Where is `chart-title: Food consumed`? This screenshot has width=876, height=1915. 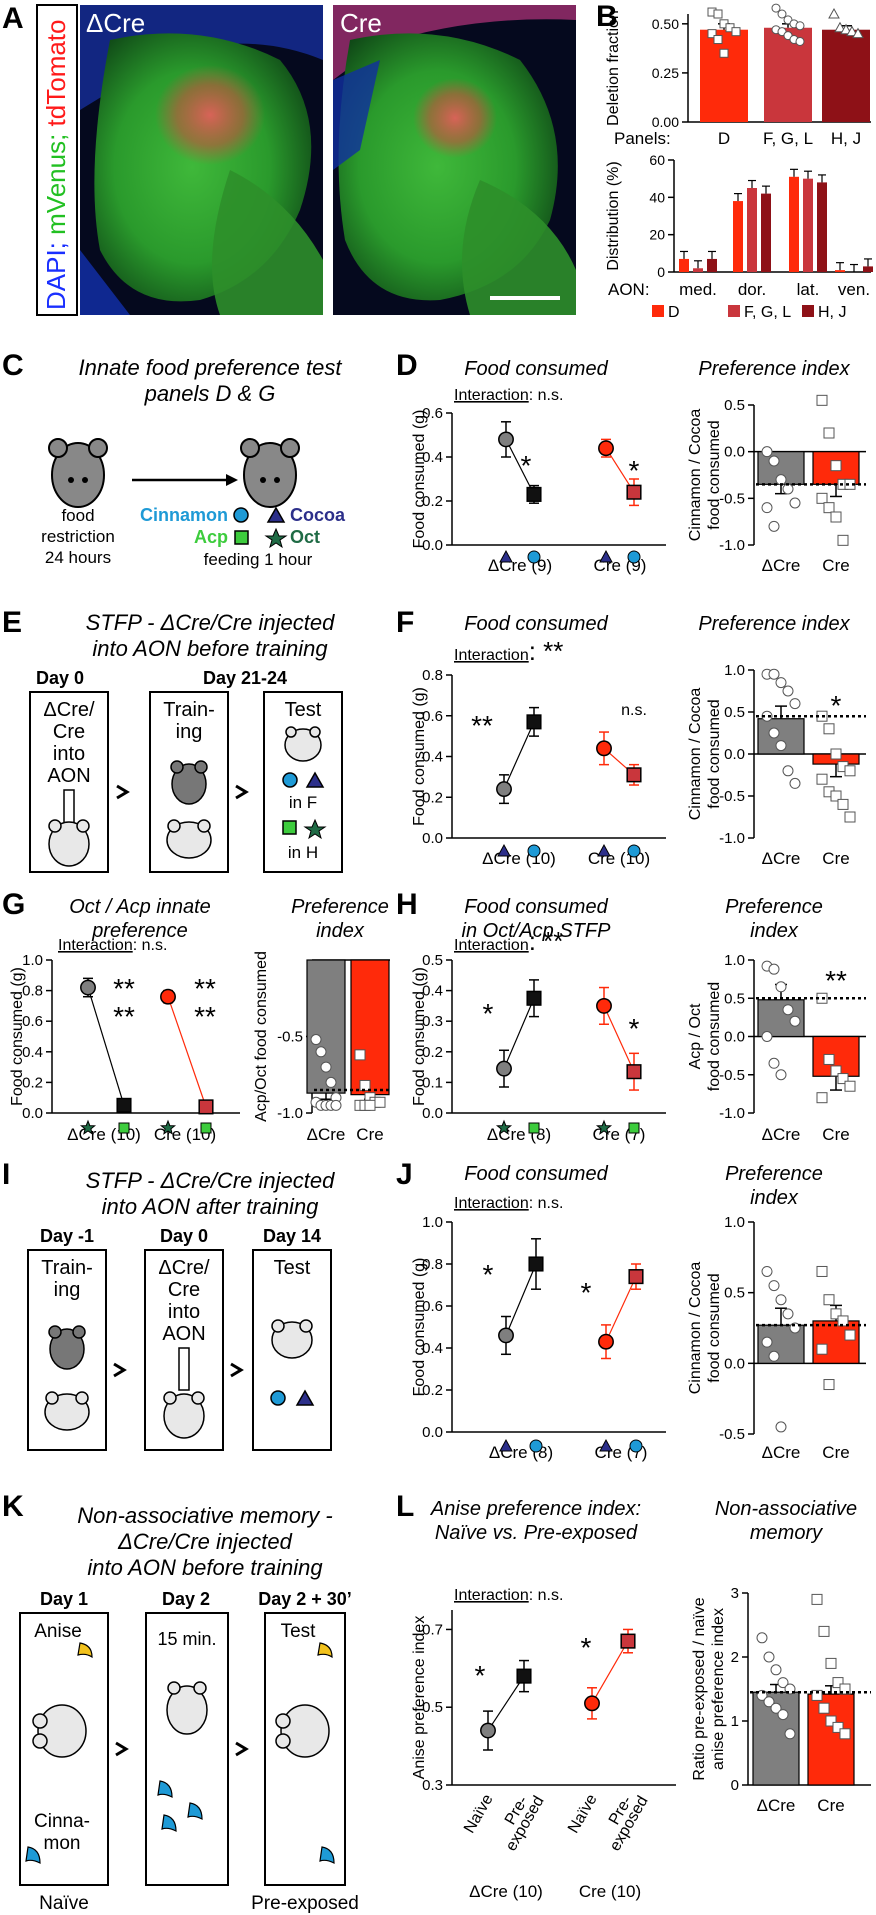
chart-title: Food consumed is located at coordinates (536, 369).